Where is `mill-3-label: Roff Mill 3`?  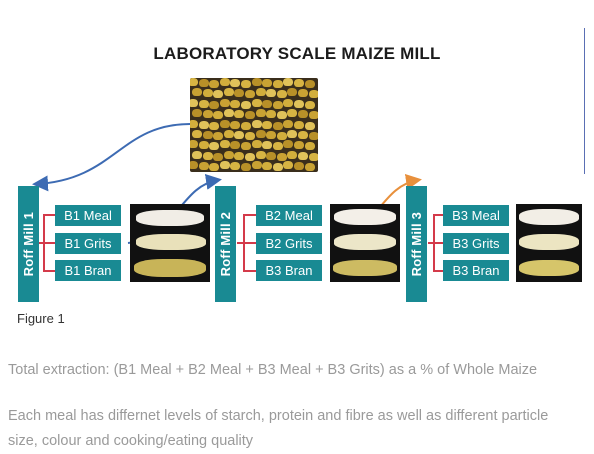 mill-3-label: Roff Mill 3 is located at coordinates (416, 244).